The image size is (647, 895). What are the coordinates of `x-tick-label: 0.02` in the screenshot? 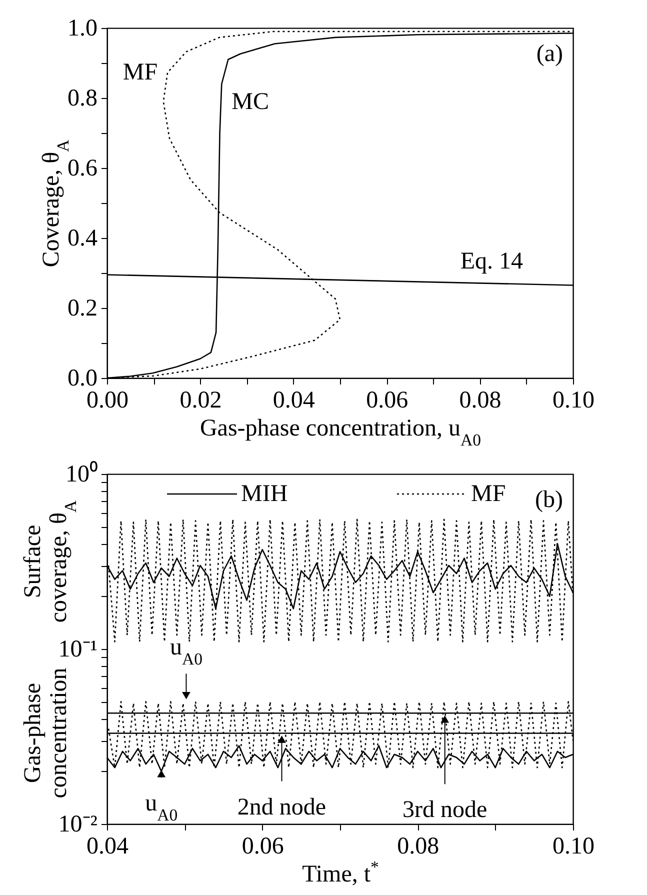 It's located at (201, 401).